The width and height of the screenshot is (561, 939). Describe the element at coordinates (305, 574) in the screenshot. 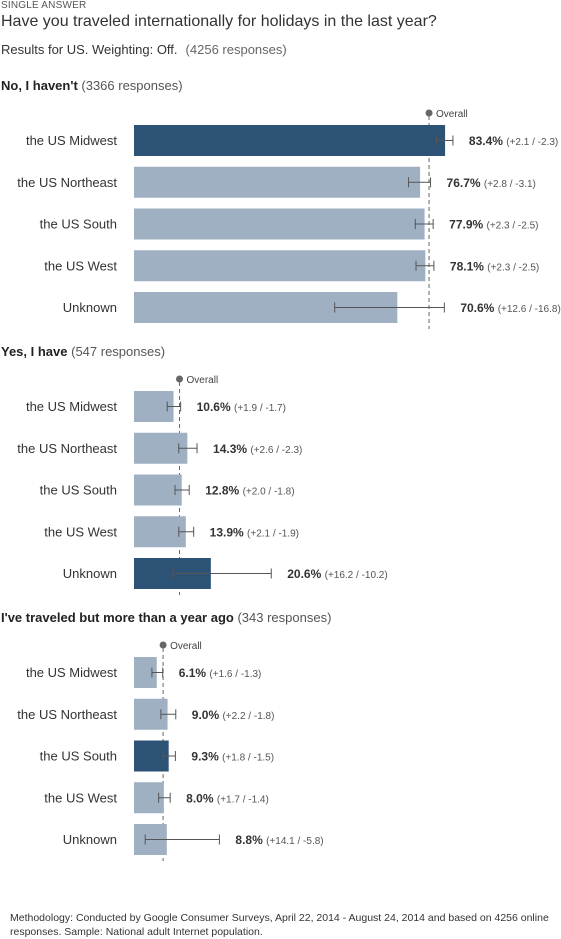

I see `value-percent: 20.6%` at that location.